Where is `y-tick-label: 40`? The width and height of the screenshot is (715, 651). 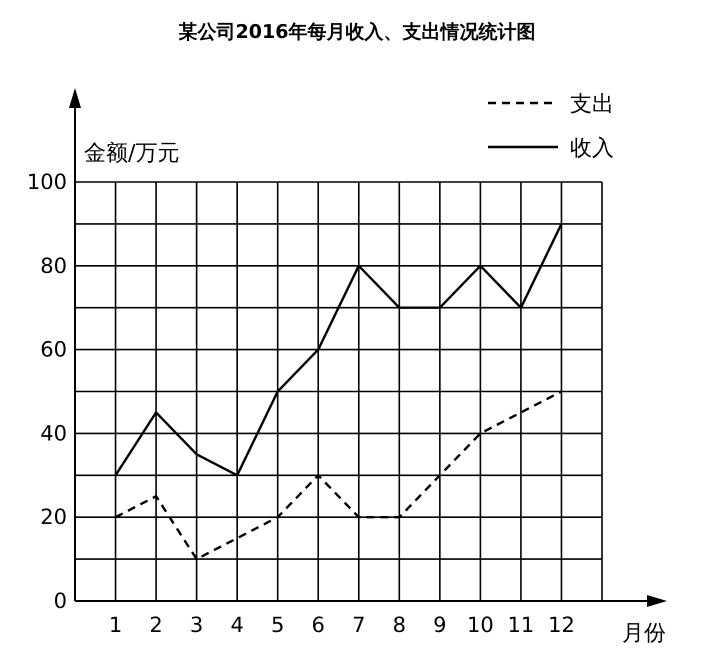
y-tick-label: 40 is located at coordinates (53, 433).